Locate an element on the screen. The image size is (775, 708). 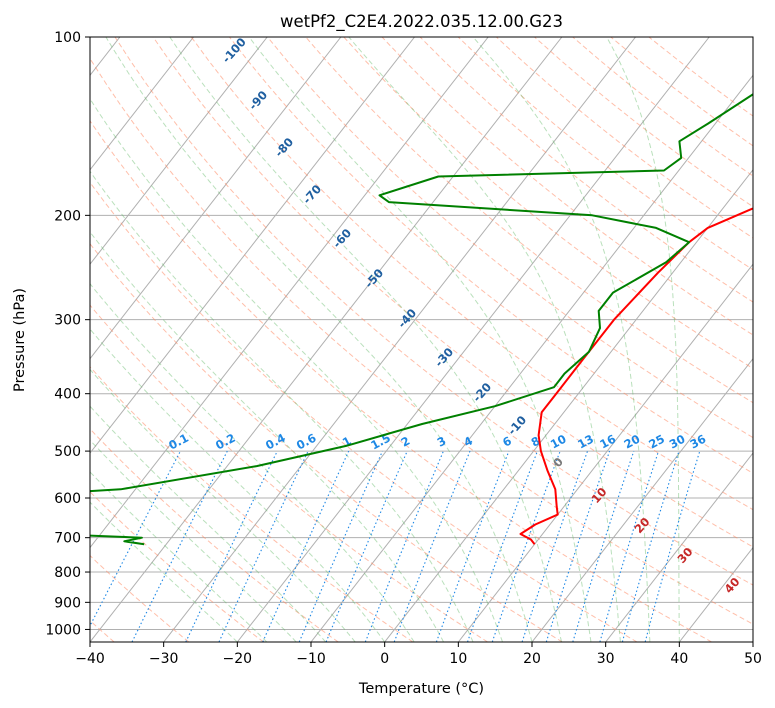
y-tick-label: 100 is located at coordinates (67, 38).